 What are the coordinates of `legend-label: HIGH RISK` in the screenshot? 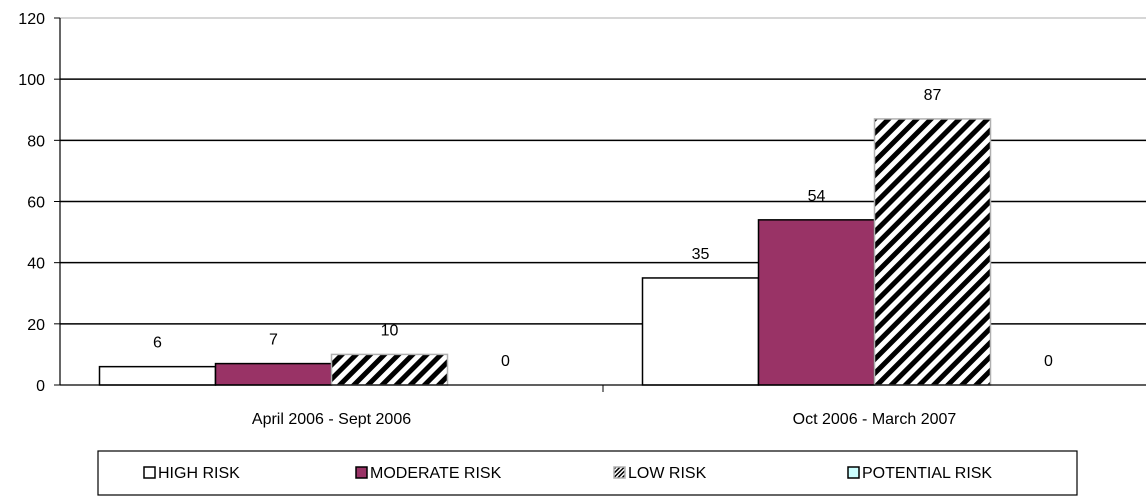 It's located at (199, 473).